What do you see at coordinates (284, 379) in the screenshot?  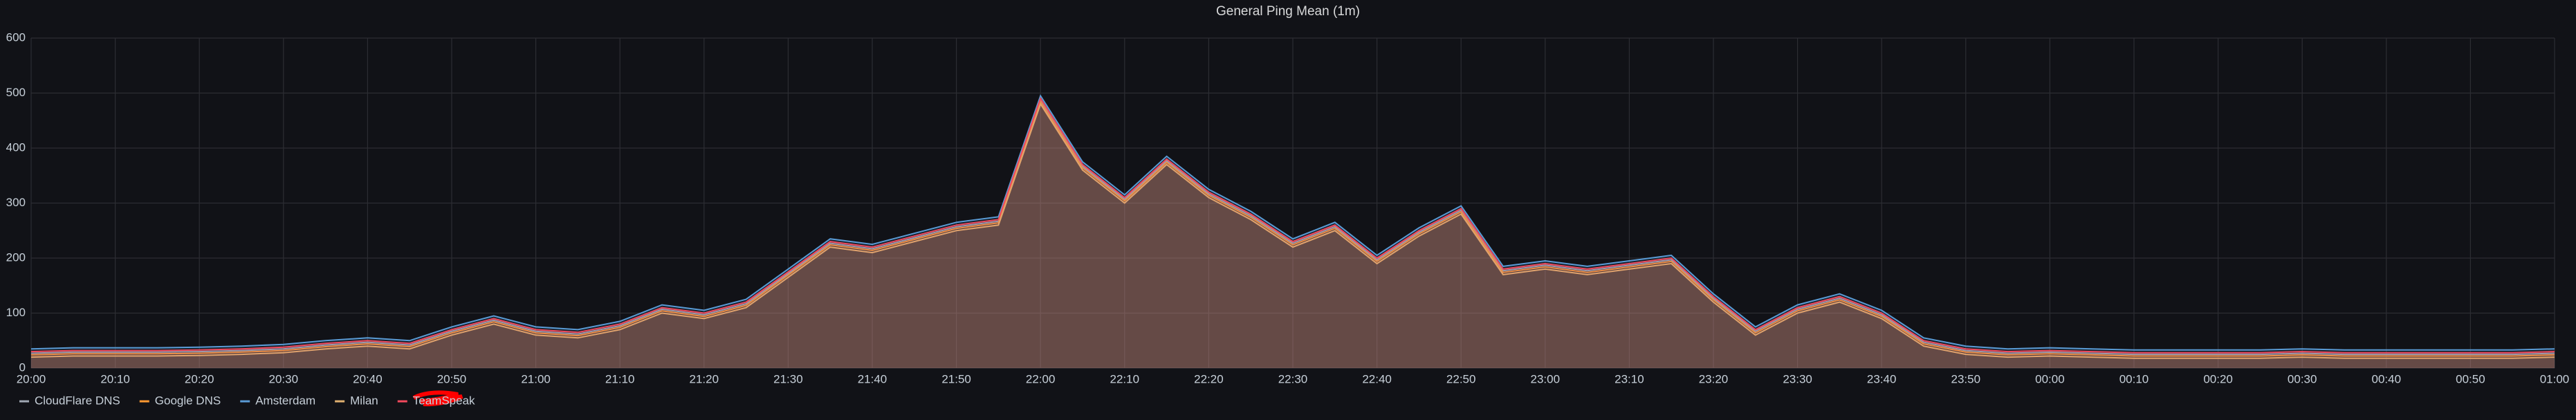 I see `x-tick-label: 20:30` at bounding box center [284, 379].